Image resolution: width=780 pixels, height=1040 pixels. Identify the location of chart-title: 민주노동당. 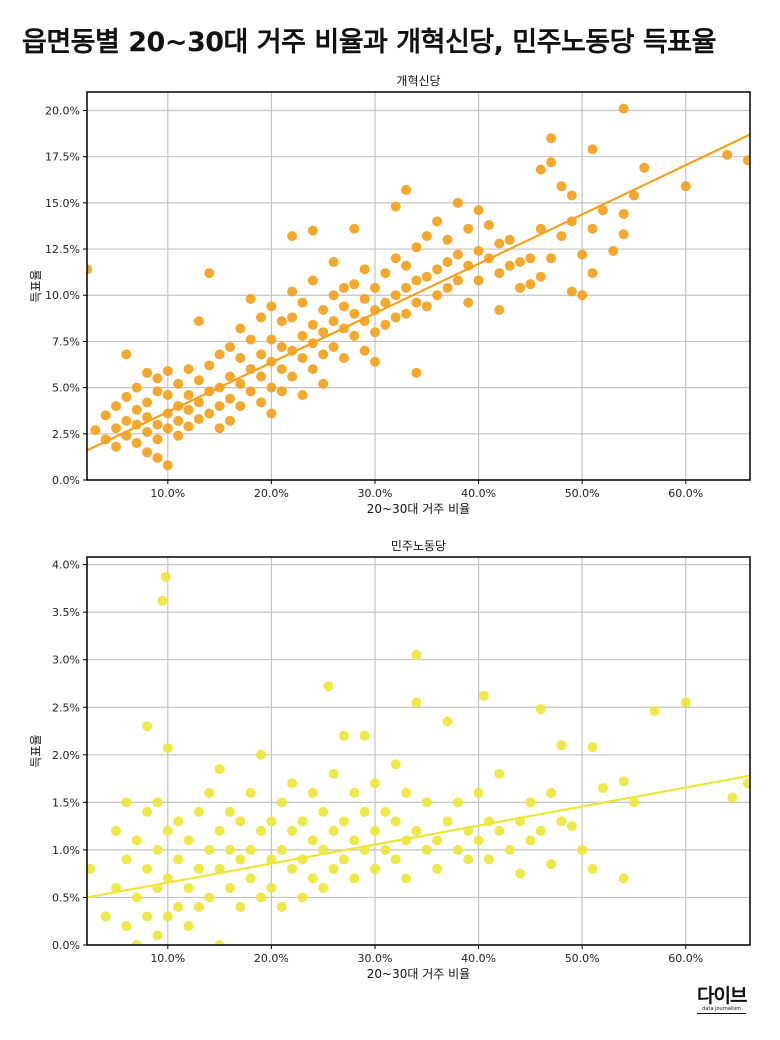
(418, 546).